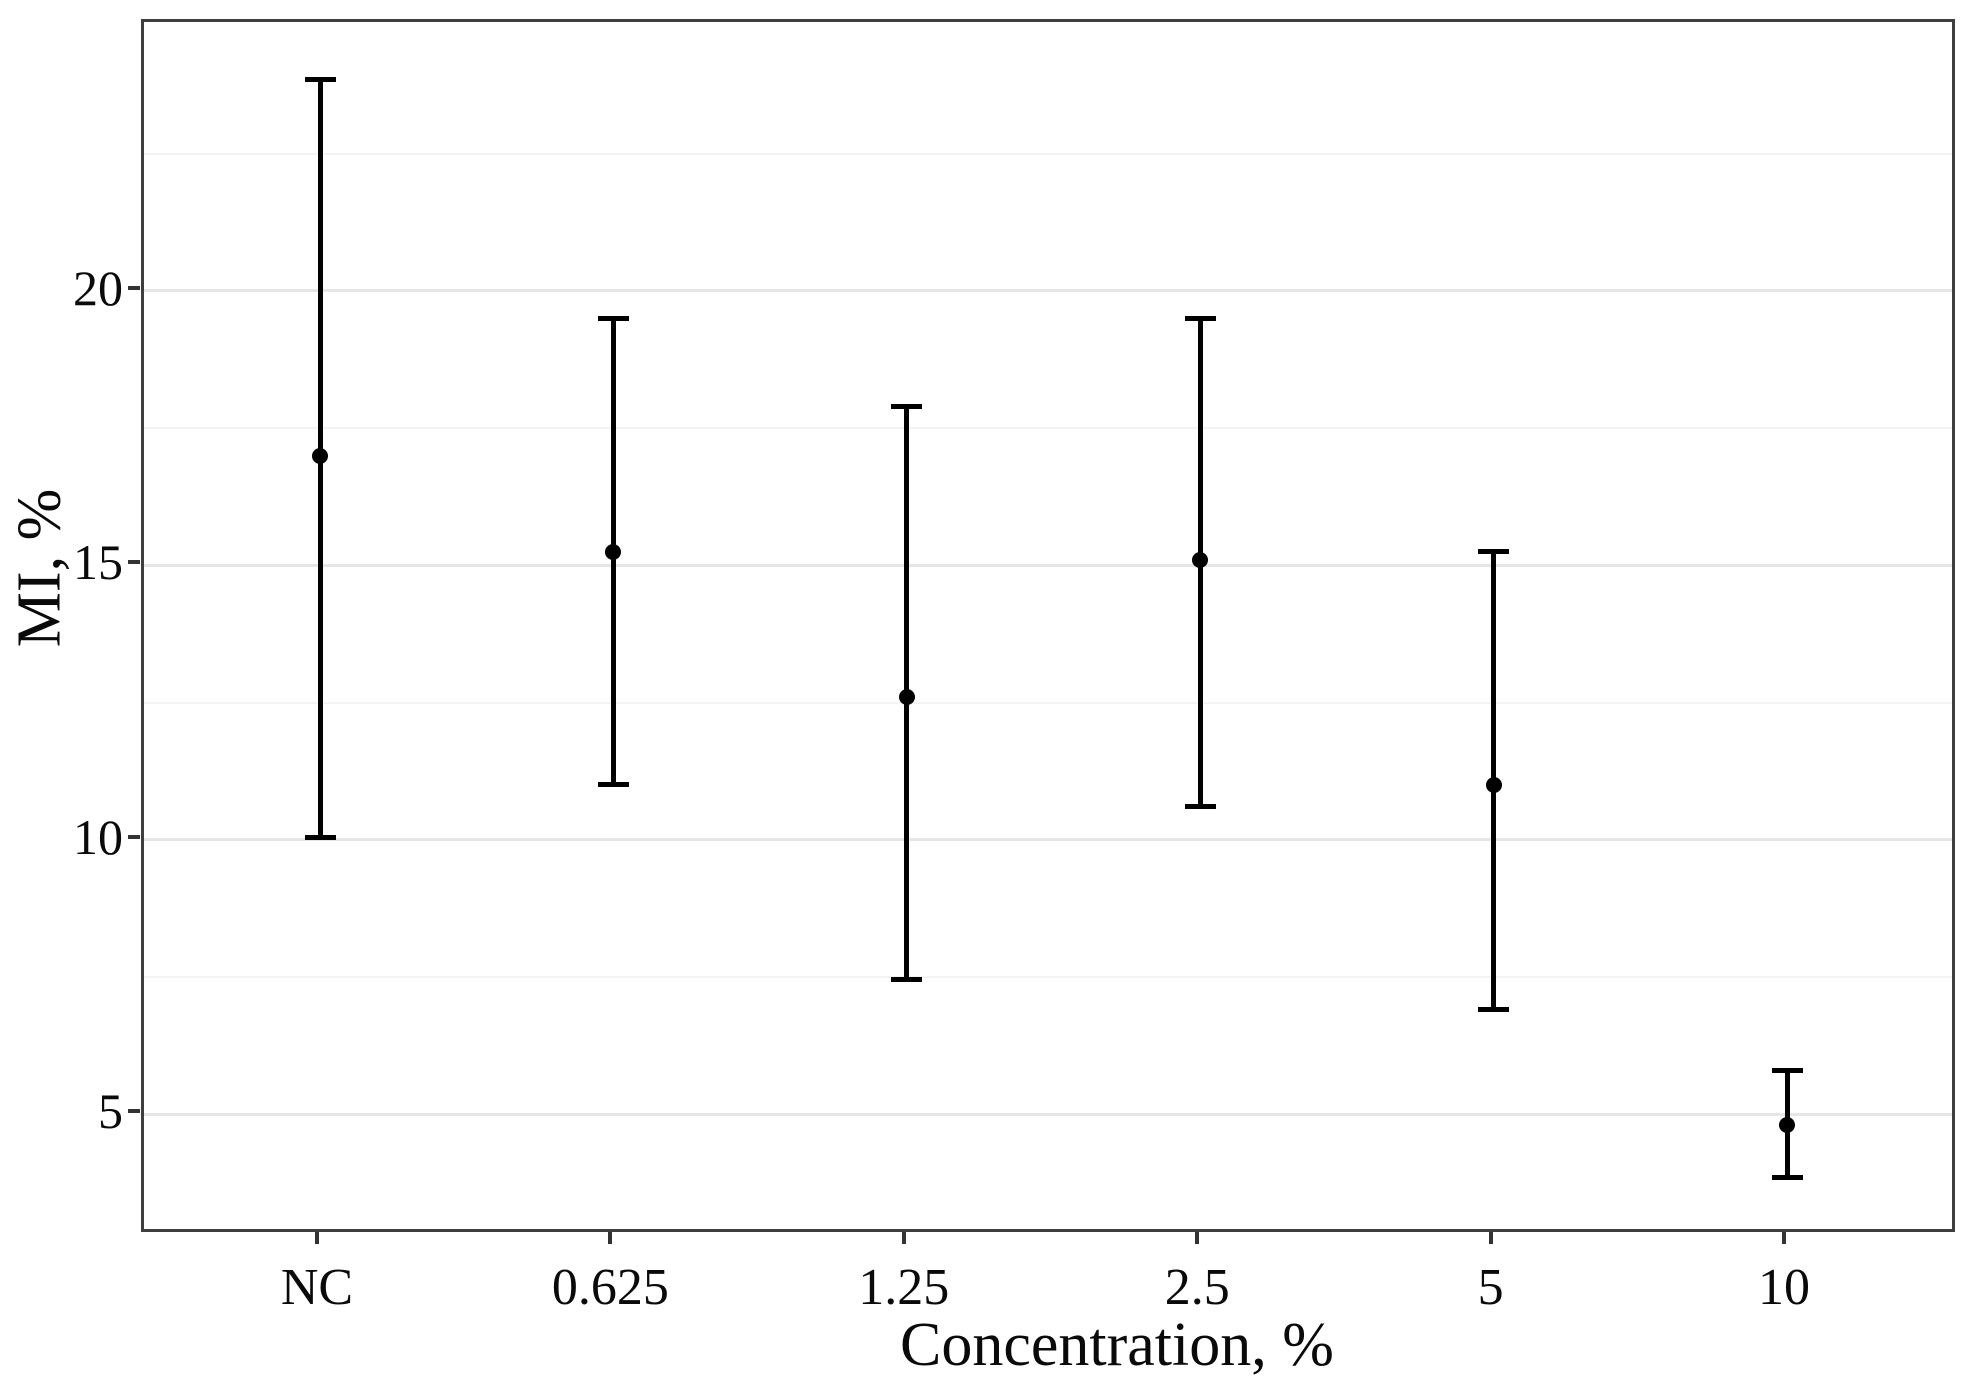 The height and width of the screenshot is (1387, 1973). What do you see at coordinates (110, 1111) in the screenshot?
I see `y-tick-label: 5` at bounding box center [110, 1111].